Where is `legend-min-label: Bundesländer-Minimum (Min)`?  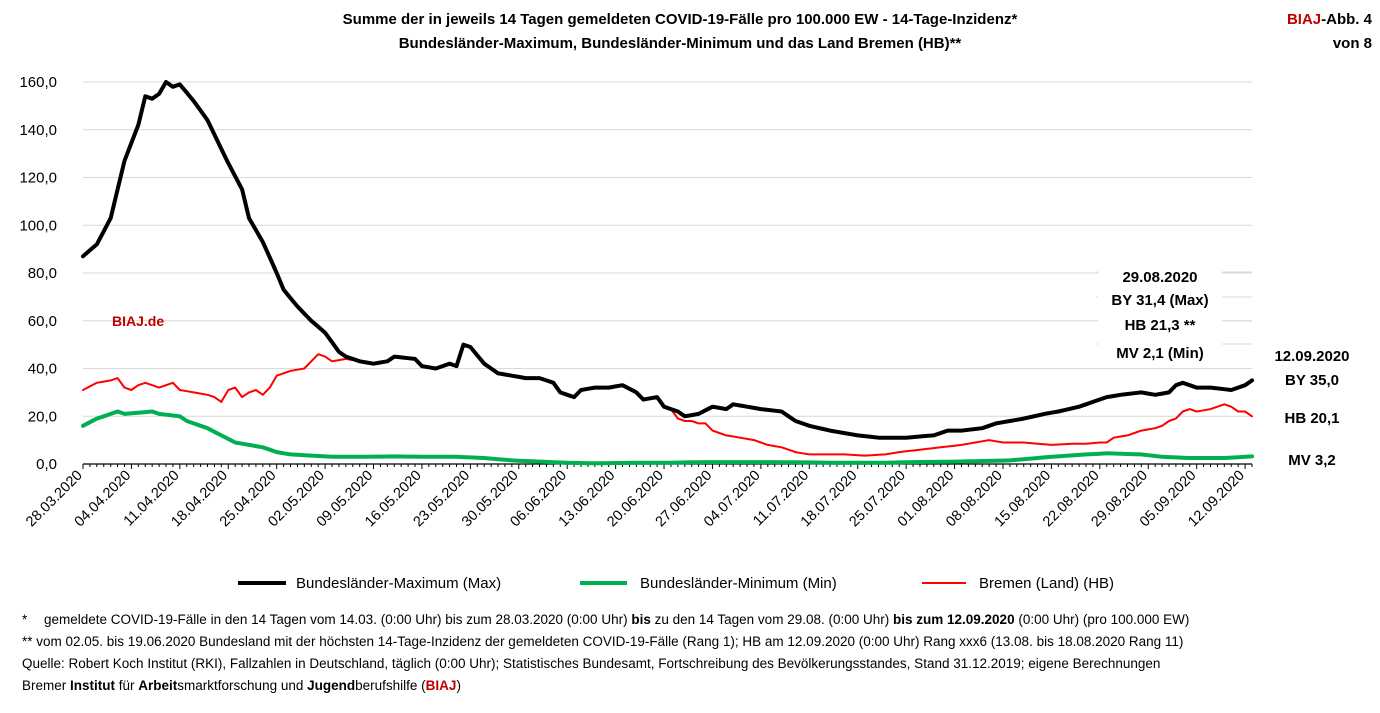 legend-min-label: Bundesländer-Minimum (Min) is located at coordinates (738, 583).